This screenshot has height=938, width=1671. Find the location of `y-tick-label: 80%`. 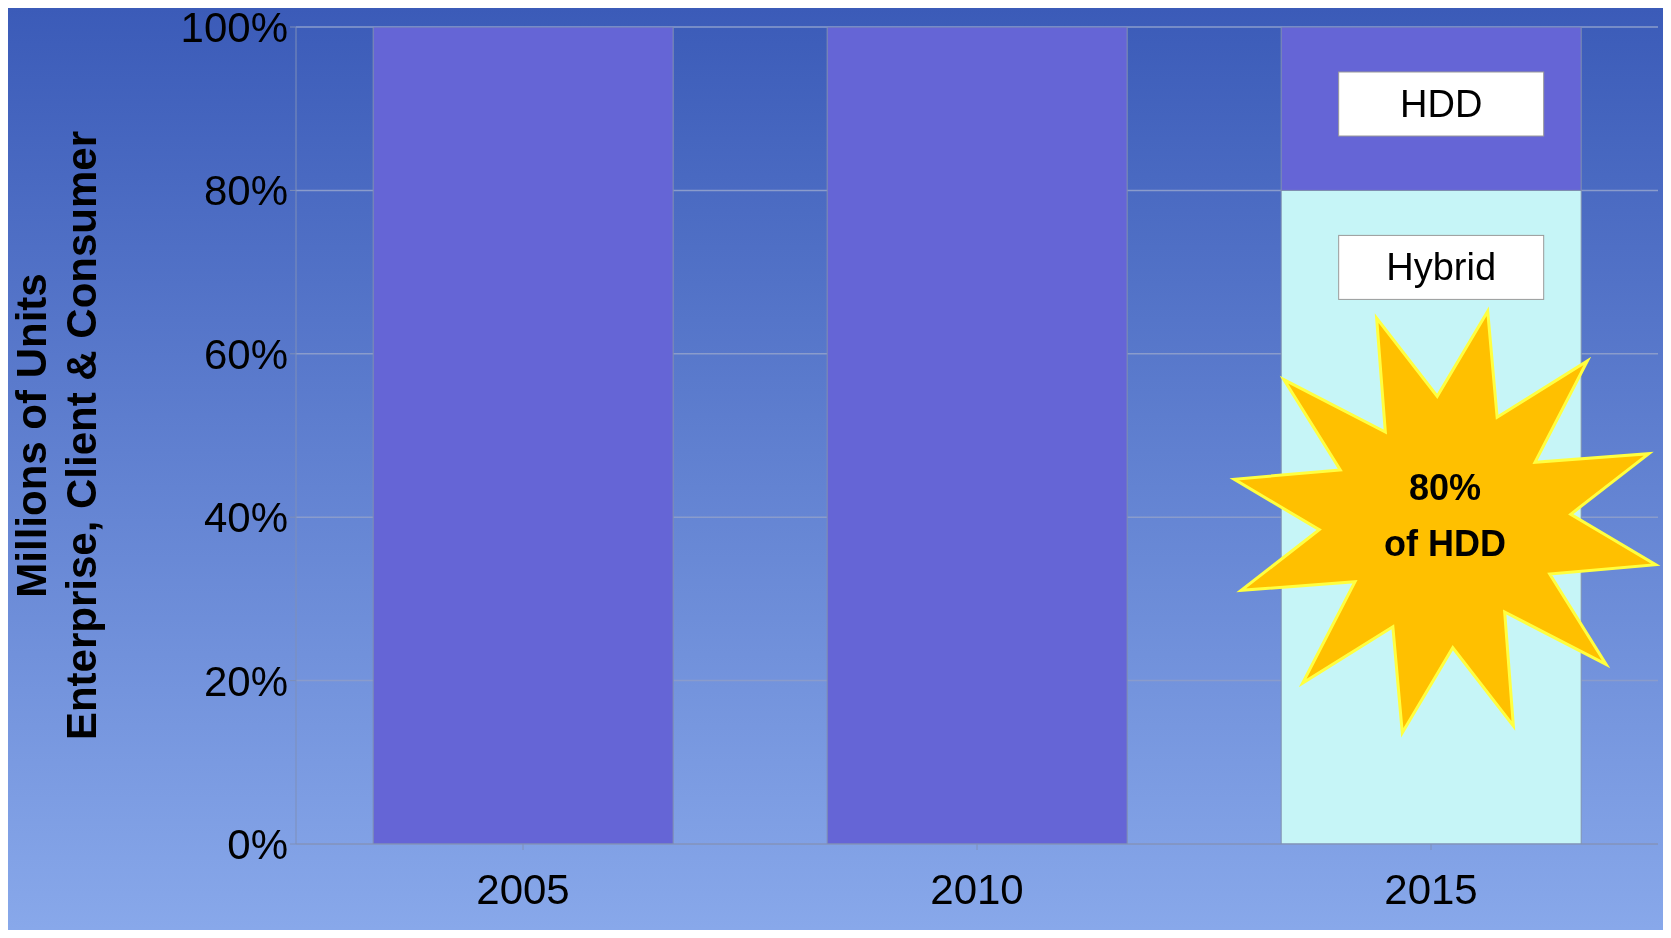

y-tick-label: 80% is located at coordinates (245, 191).